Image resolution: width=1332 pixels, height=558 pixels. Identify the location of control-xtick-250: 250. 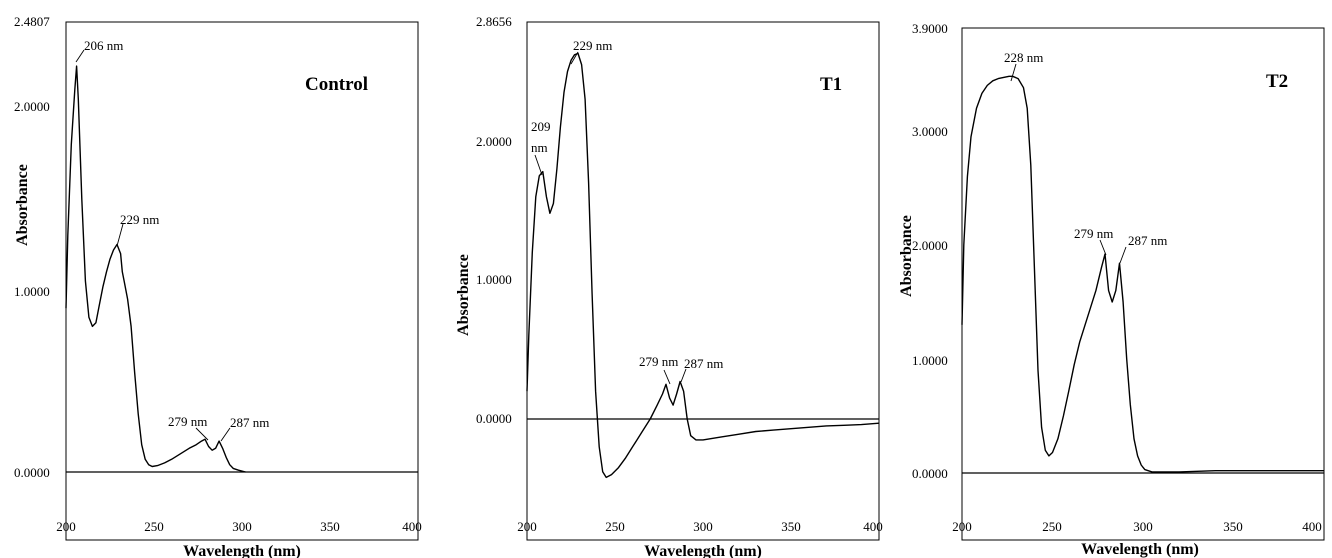
(154, 526).